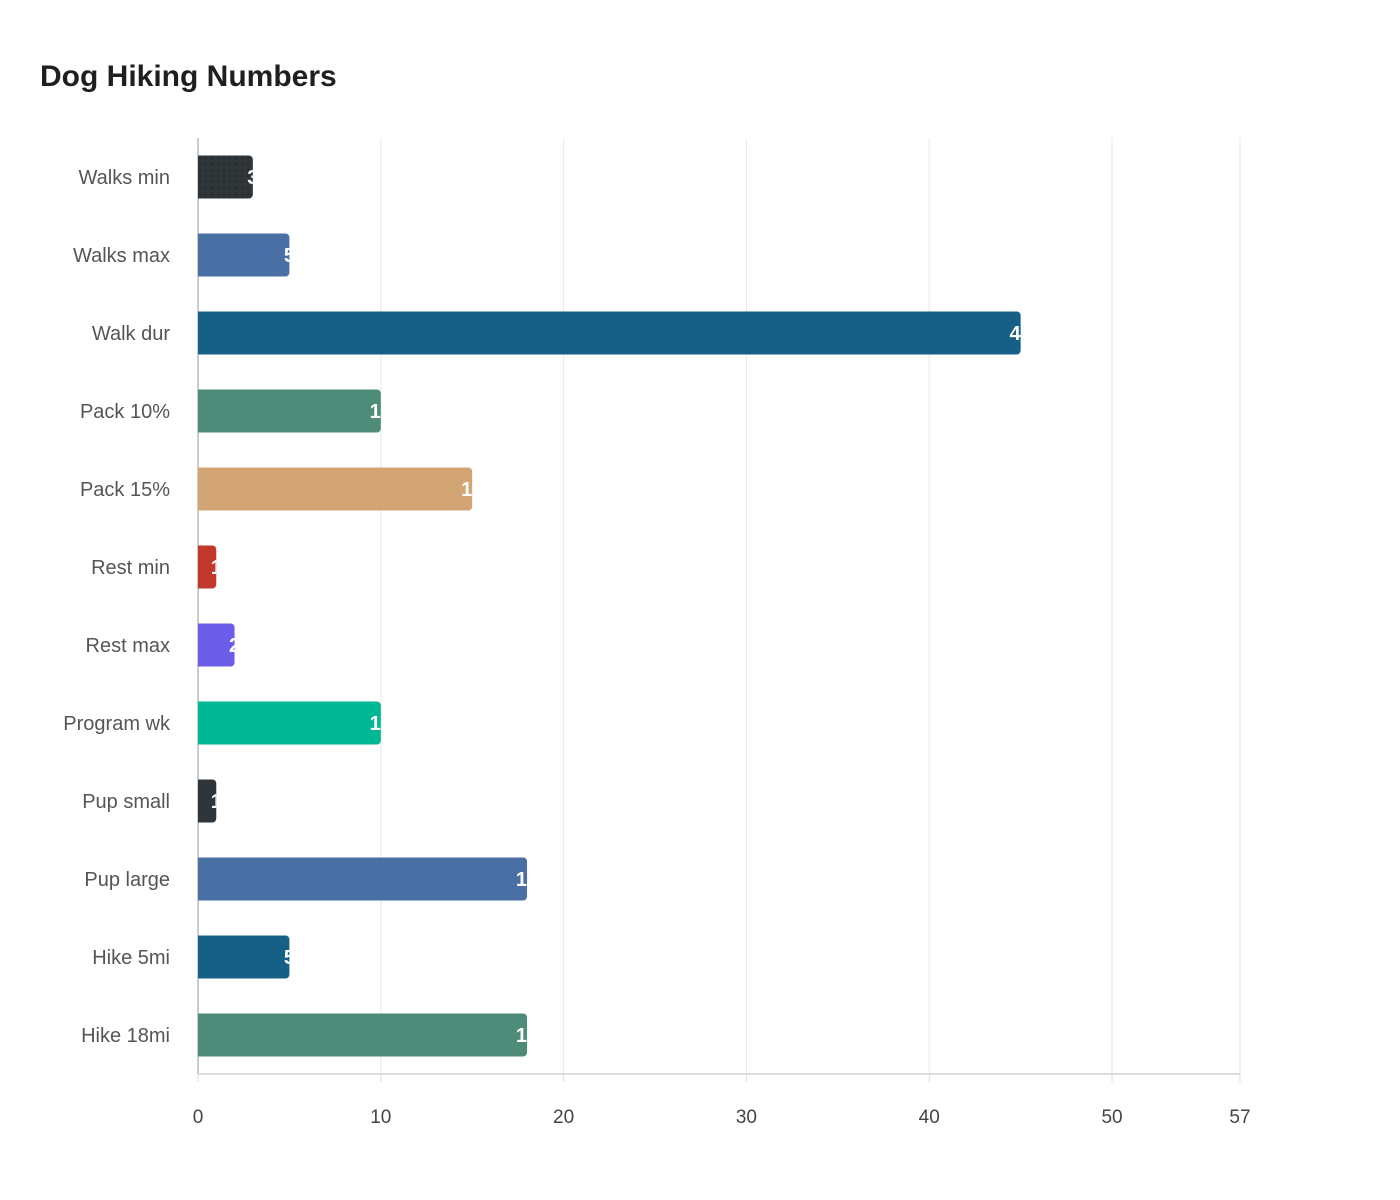  Describe the element at coordinates (125, 1036) in the screenshot. I see `category-label: Hike 18mi` at that location.